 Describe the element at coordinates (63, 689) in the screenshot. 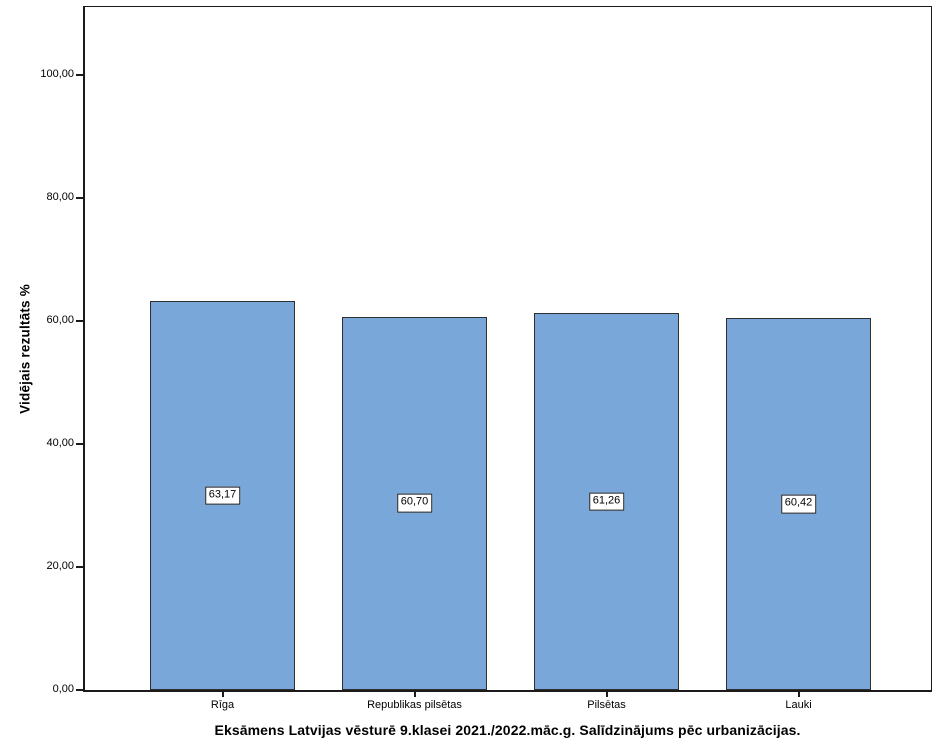

I see `y-tick-label: 0,00` at that location.